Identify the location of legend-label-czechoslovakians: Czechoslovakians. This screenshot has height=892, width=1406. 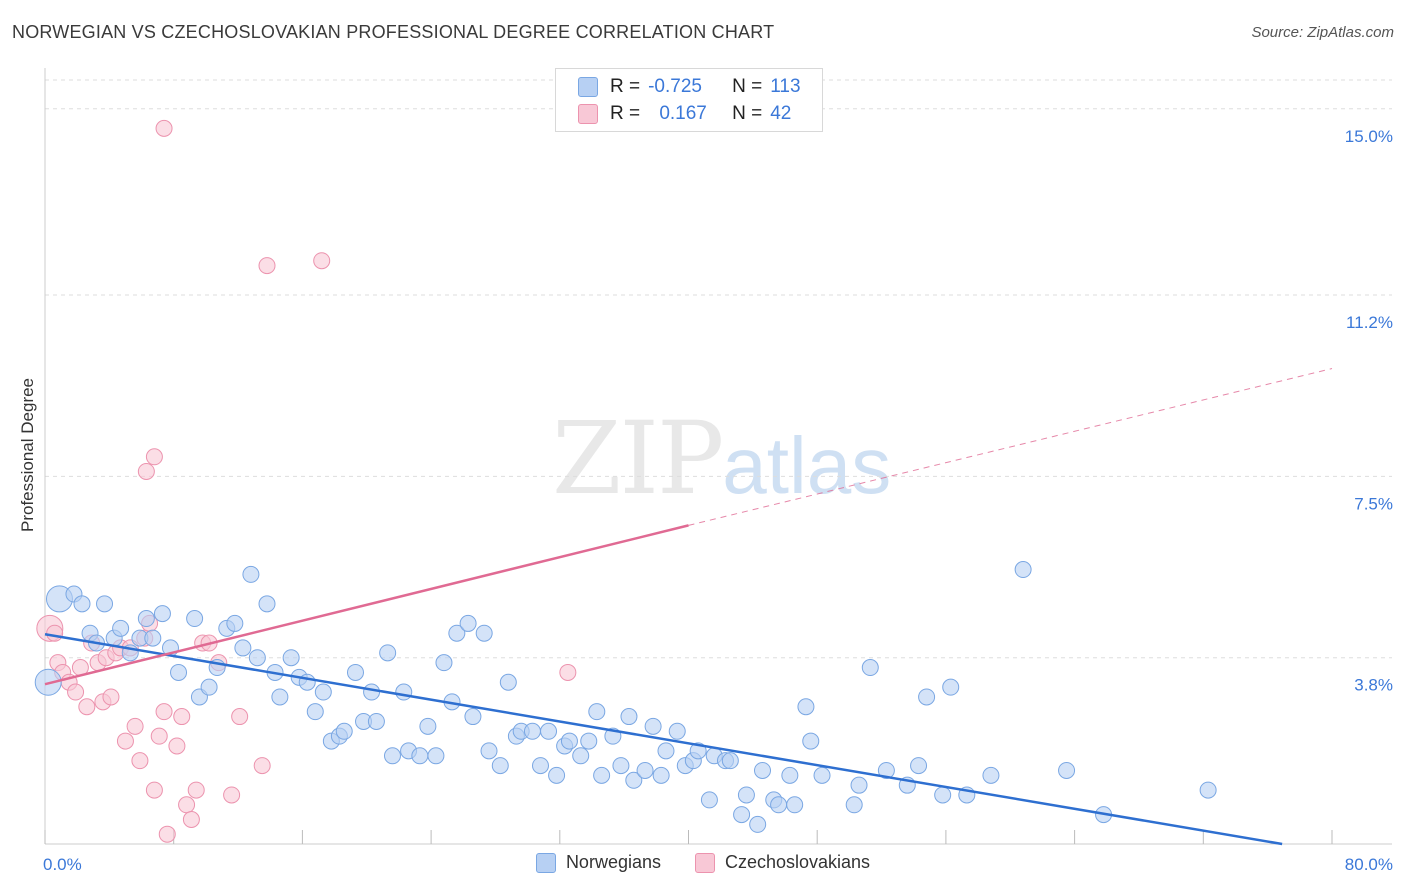
(797, 862).